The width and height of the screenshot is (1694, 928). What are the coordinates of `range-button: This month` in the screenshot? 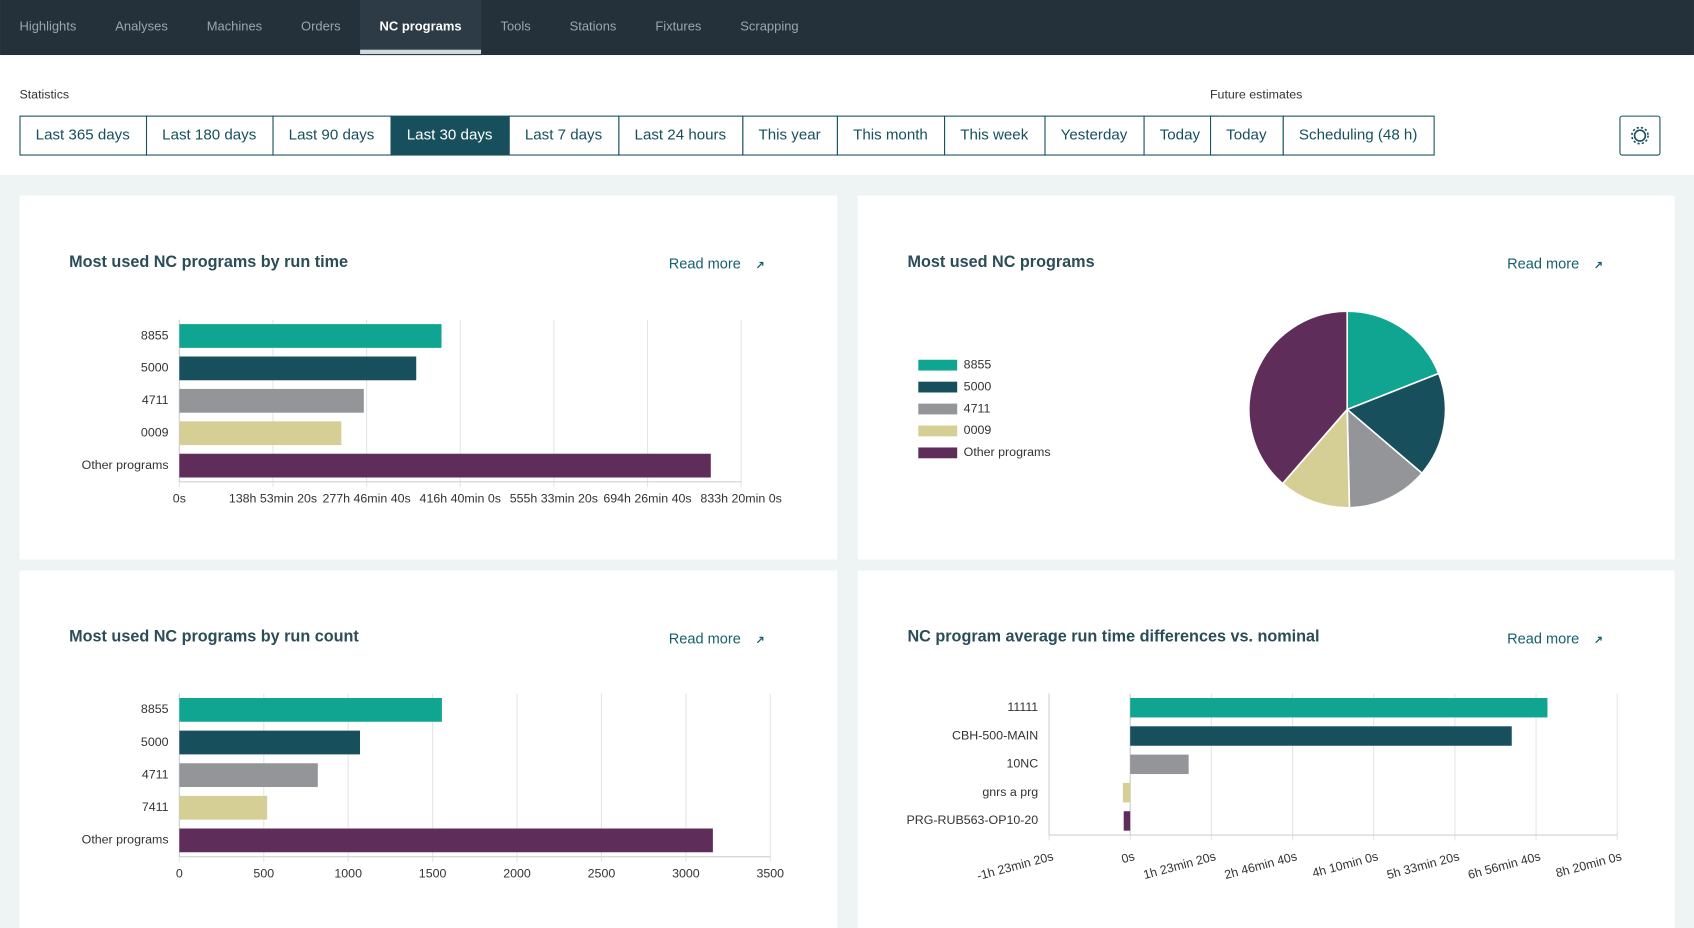 It's located at (891, 135).